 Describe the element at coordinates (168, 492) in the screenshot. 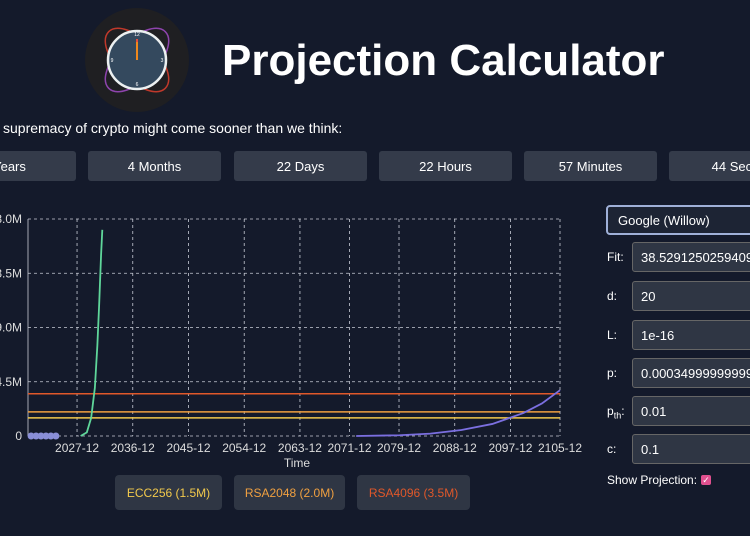

I see `legend-button: ECC256 (1.5M)` at that location.